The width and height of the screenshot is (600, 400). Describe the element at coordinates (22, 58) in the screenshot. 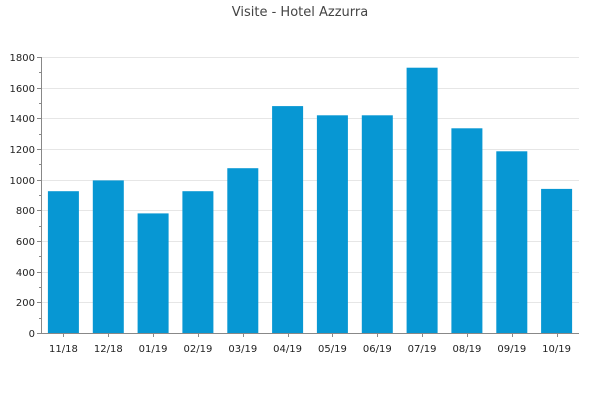

I see `y-tick-label: 1800` at that location.